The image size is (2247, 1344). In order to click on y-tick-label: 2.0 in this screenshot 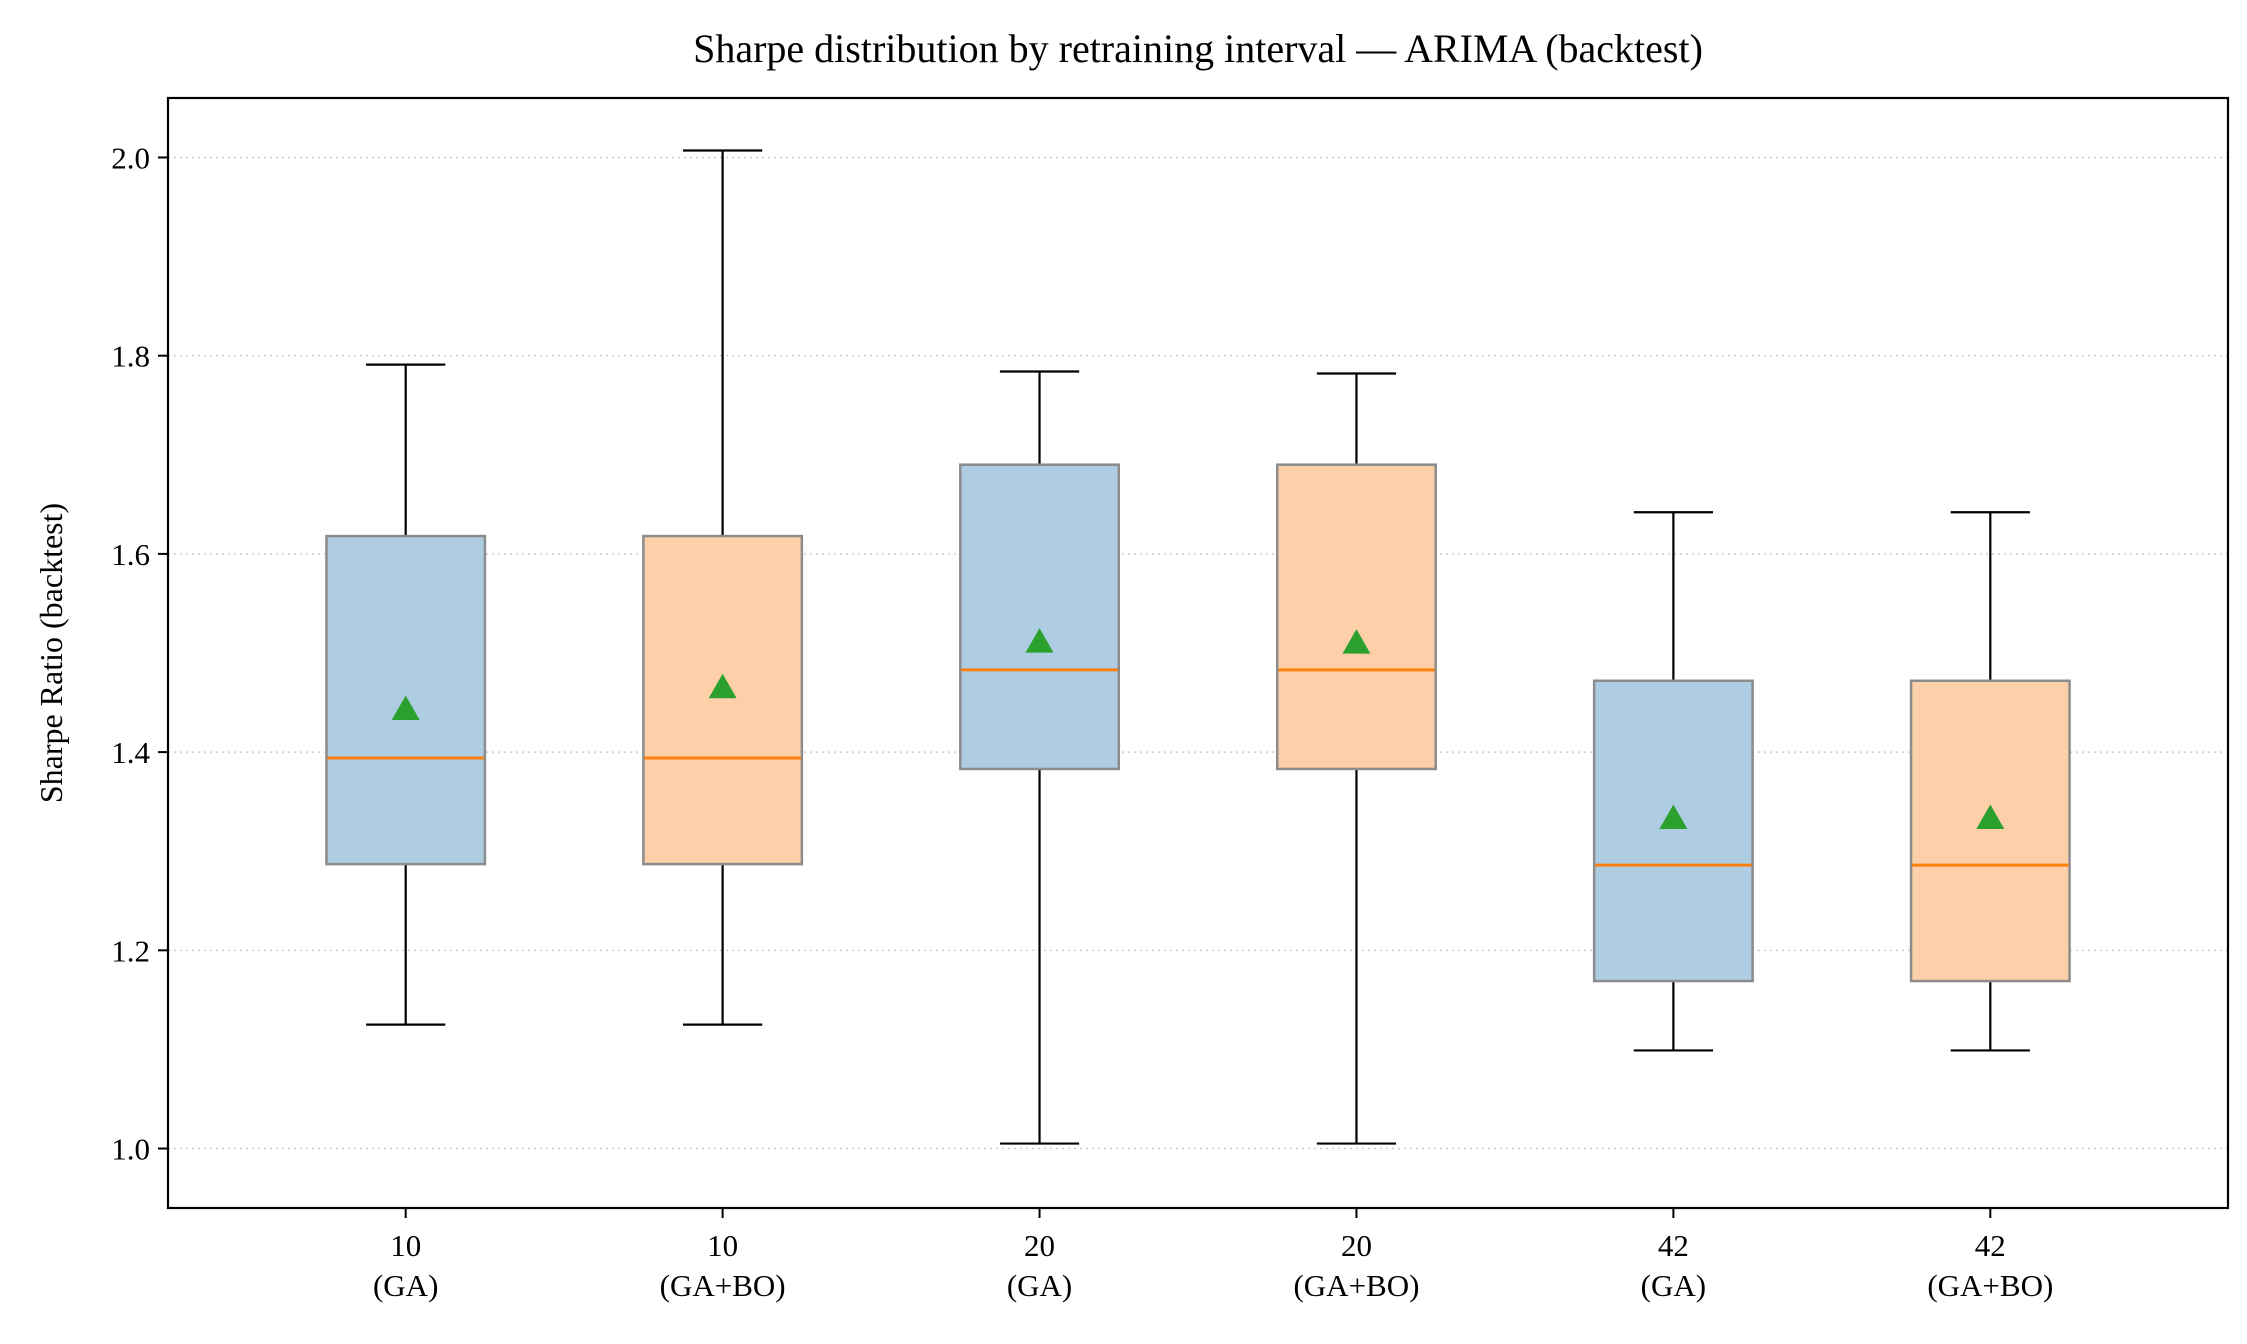, I will do `click(130, 157)`.